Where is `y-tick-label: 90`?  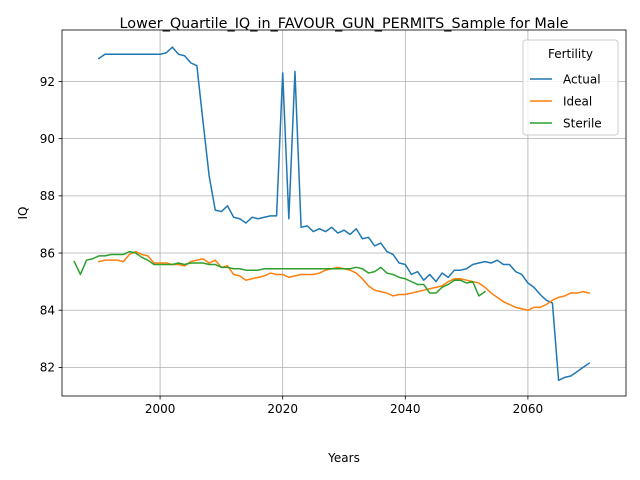
y-tick-label: 90 is located at coordinates (47, 139).